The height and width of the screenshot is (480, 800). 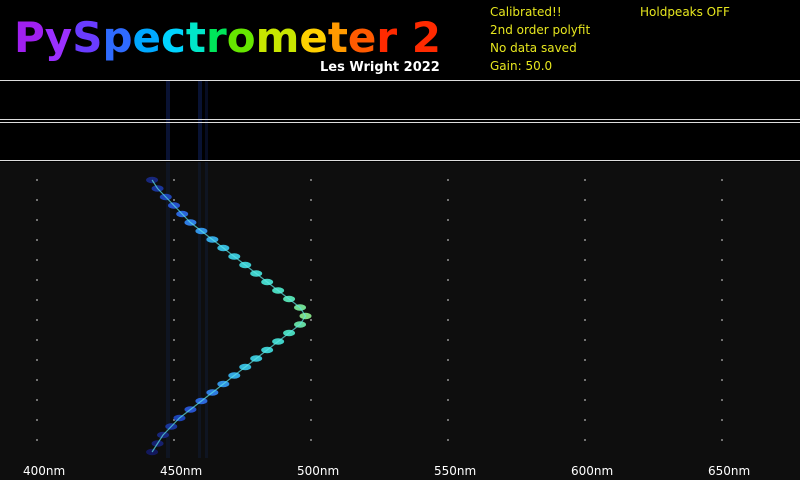 What do you see at coordinates (227, 38) in the screenshot?
I see `app-title: PySpectrometer 2` at bounding box center [227, 38].